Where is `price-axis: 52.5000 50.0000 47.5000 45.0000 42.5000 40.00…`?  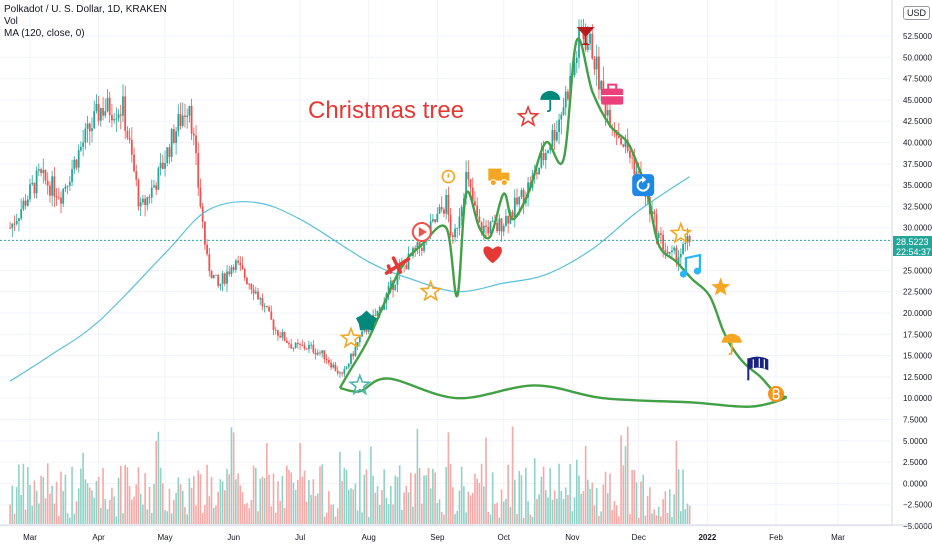
price-axis: 52.5000 50.0000 47.5000 45.0000 42.5000 40.00… is located at coordinates (917, 281).